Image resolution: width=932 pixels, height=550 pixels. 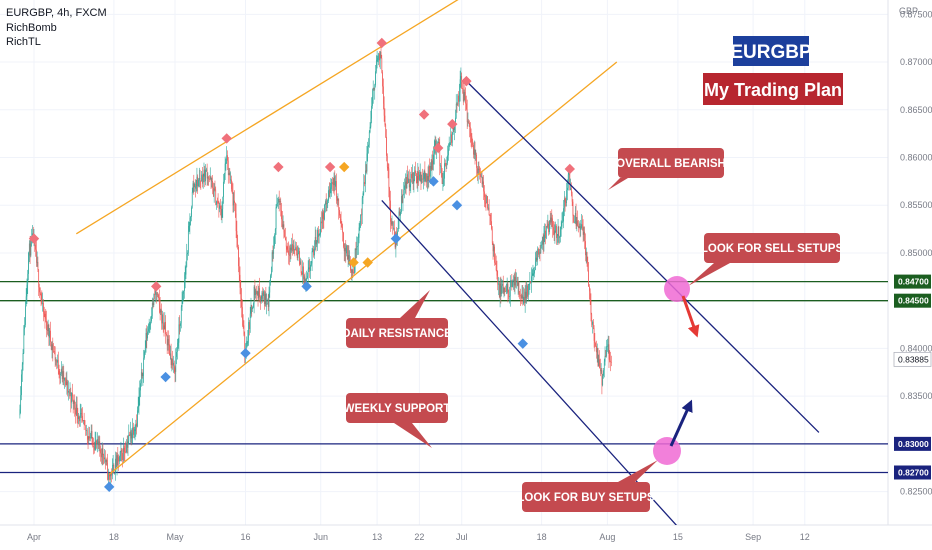 What do you see at coordinates (912, 281) in the screenshot?
I see `price-level-tag` at bounding box center [912, 281].